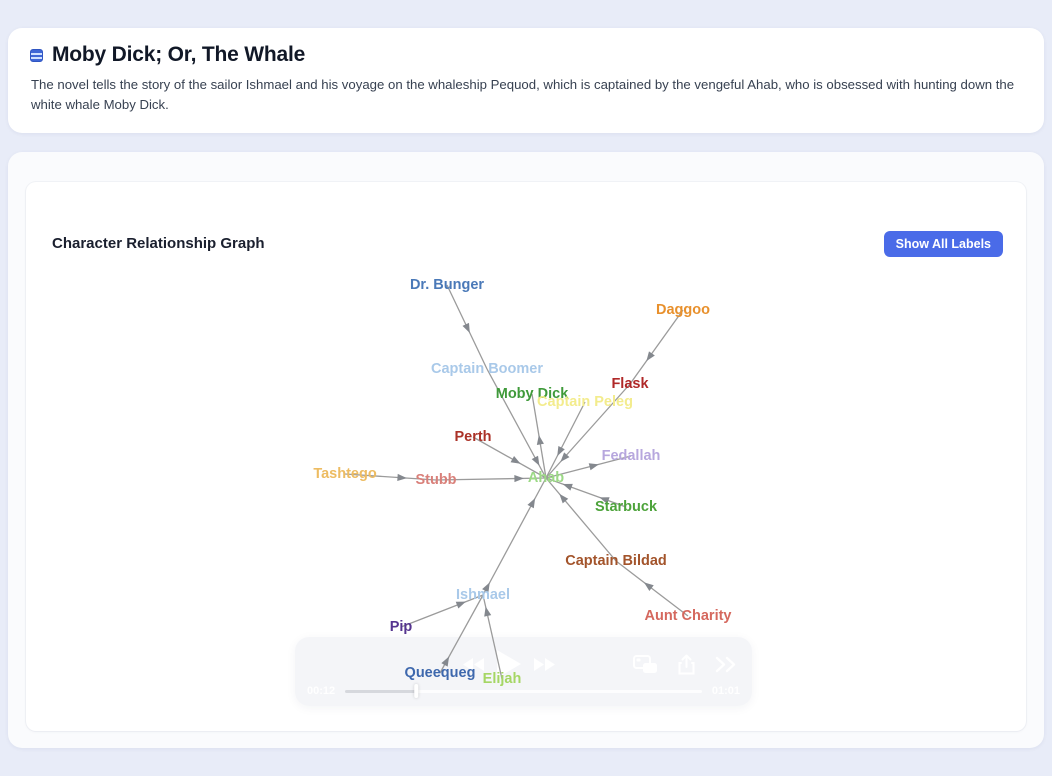 This screenshot has width=1052, height=776. What do you see at coordinates (616, 561) in the screenshot?
I see `graph-node-captain-bildad: Captain Bildad` at bounding box center [616, 561].